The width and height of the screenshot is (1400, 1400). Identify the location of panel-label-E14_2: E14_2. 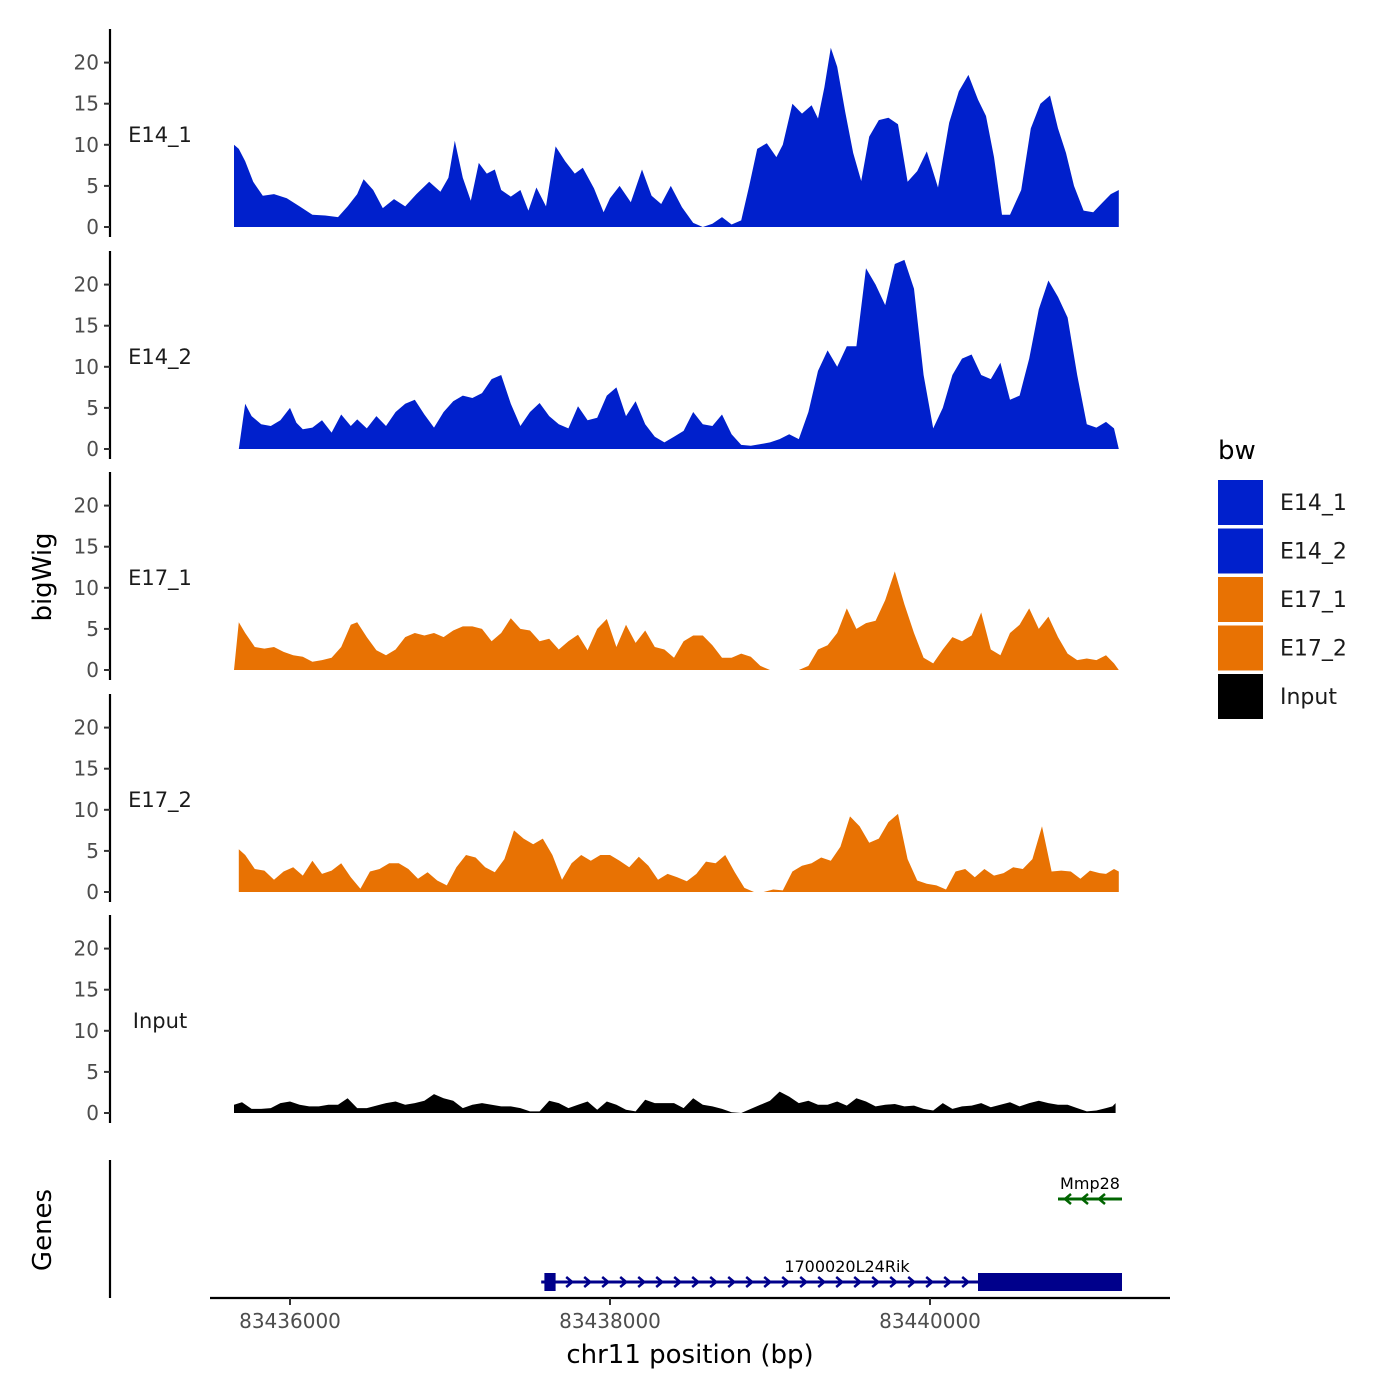
(160, 357).